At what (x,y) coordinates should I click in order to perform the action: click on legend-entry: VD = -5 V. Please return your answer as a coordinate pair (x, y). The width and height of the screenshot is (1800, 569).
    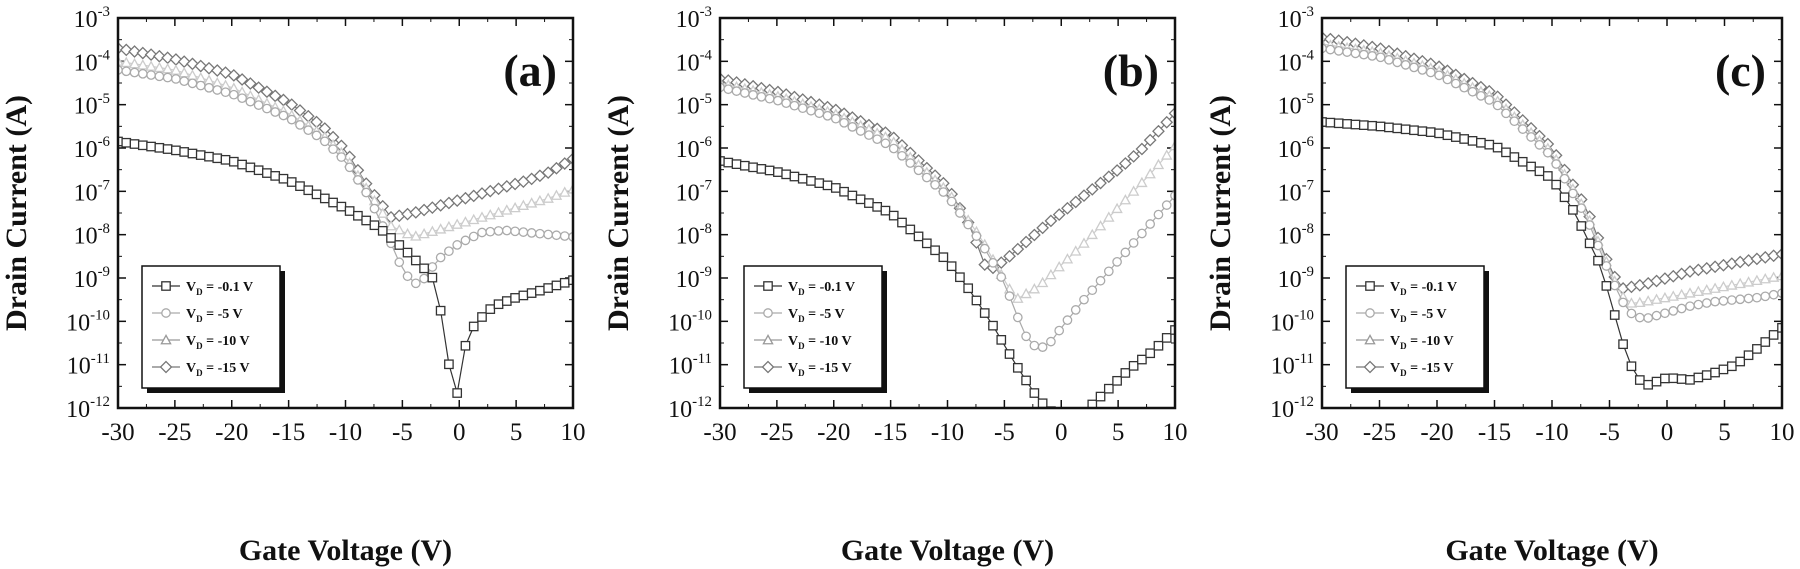
    Looking at the image, I should click on (1418, 315).